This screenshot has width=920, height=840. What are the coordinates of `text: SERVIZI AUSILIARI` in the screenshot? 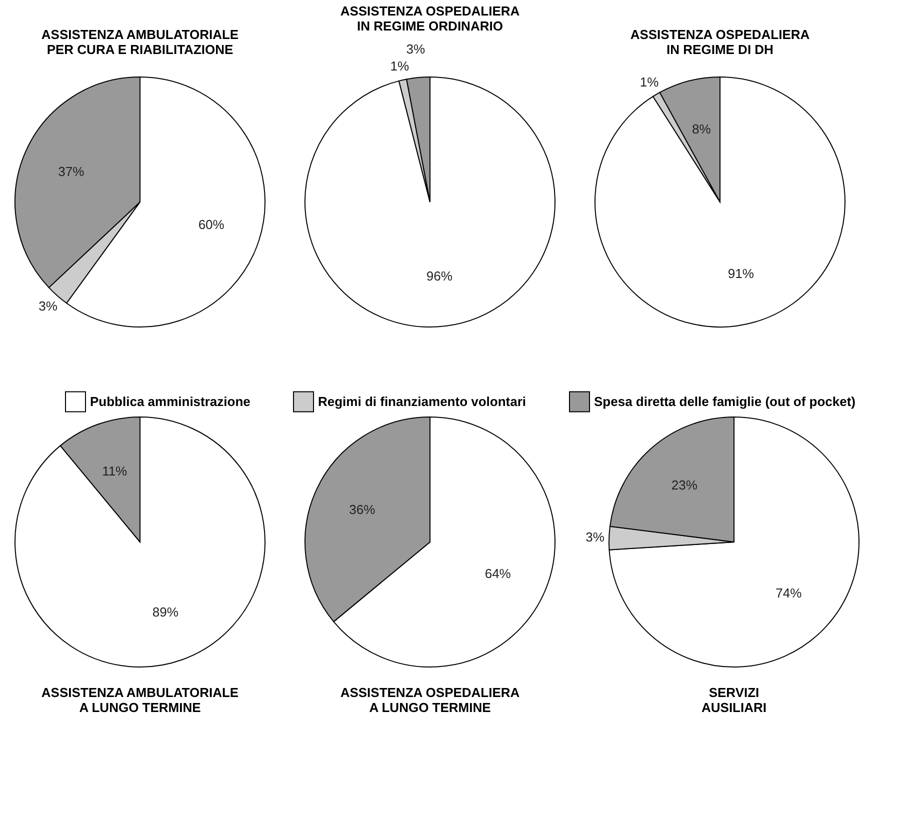 It's located at (734, 700).